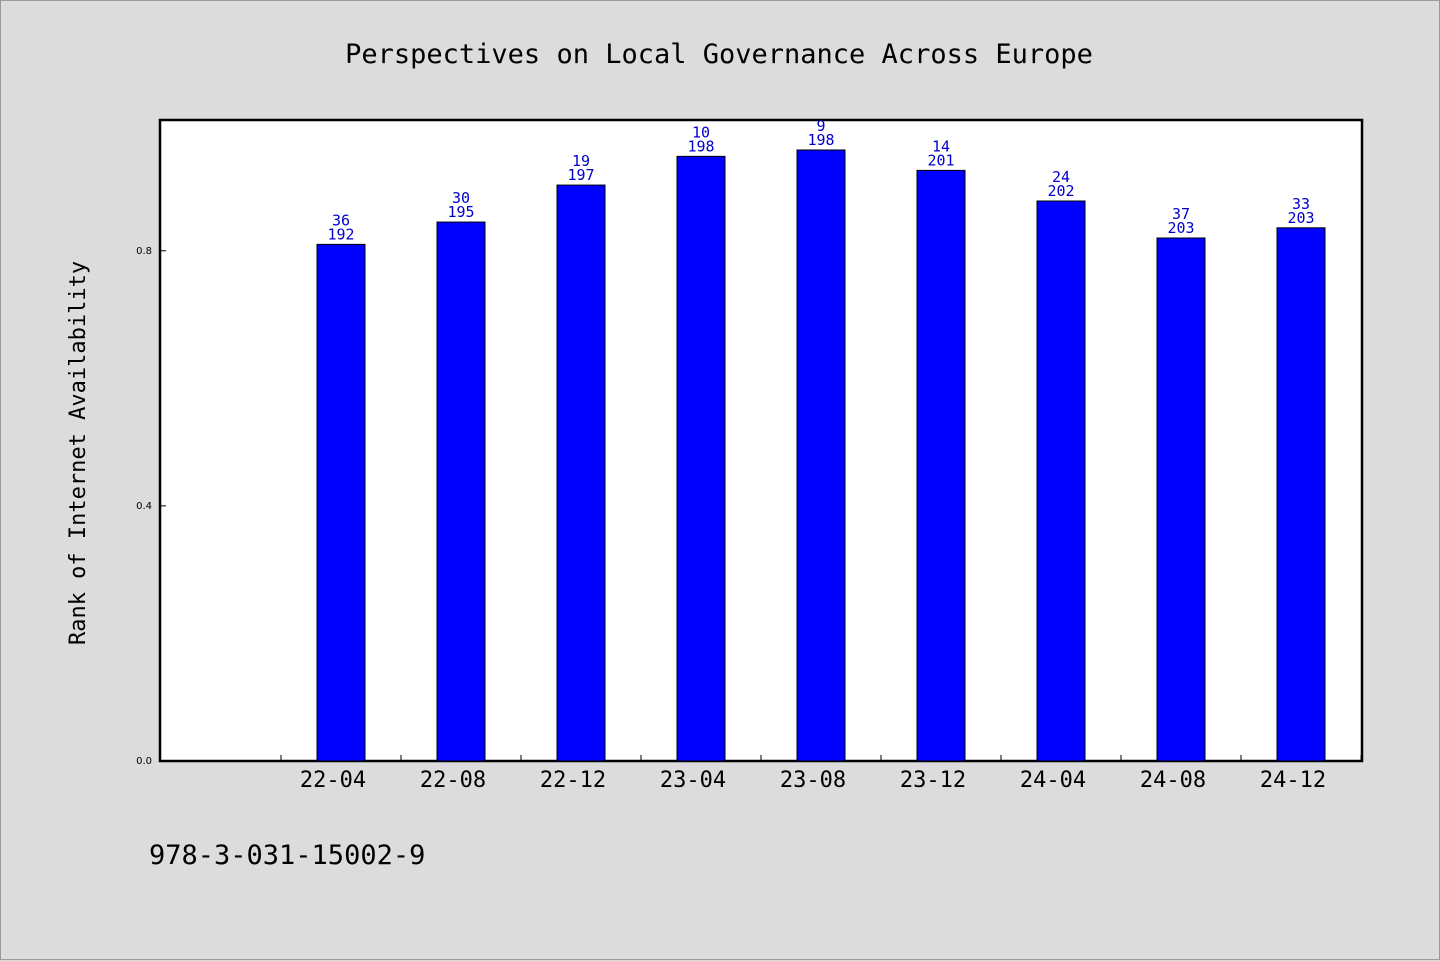 The width and height of the screenshot is (1440, 961). Describe the element at coordinates (461, 198) in the screenshot. I see `data-label-top: 30` at that location.